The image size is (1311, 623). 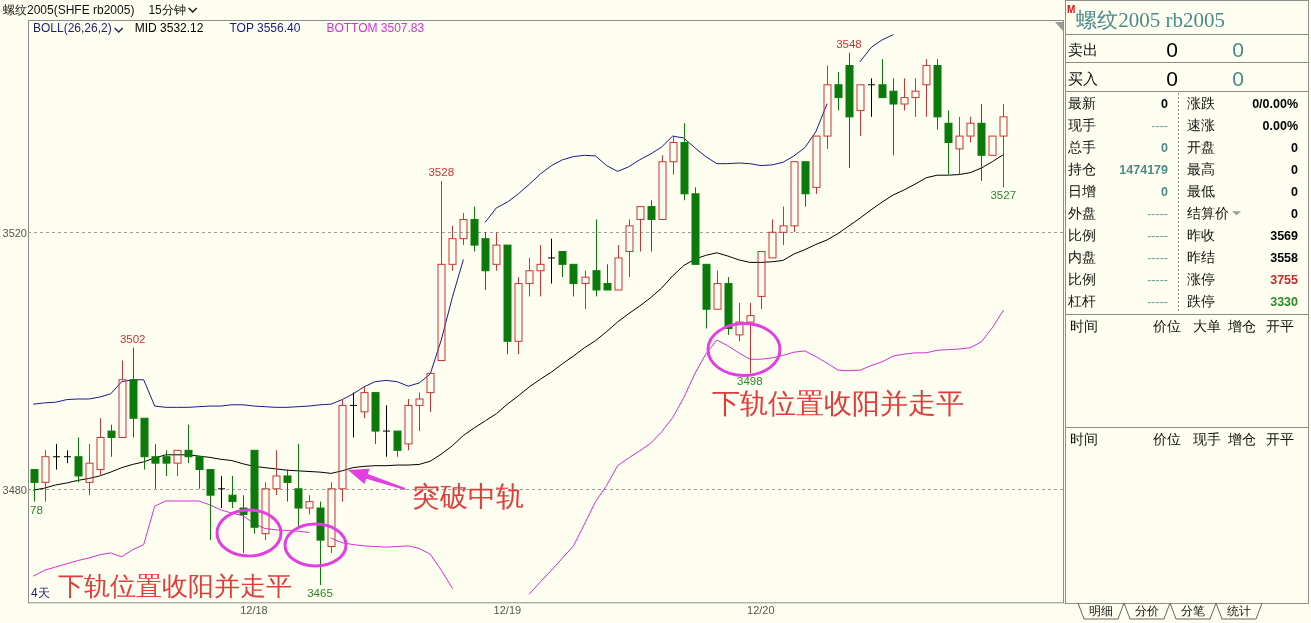 What do you see at coordinates (1193, 611) in the screenshot?
I see `text: 分笔` at bounding box center [1193, 611].